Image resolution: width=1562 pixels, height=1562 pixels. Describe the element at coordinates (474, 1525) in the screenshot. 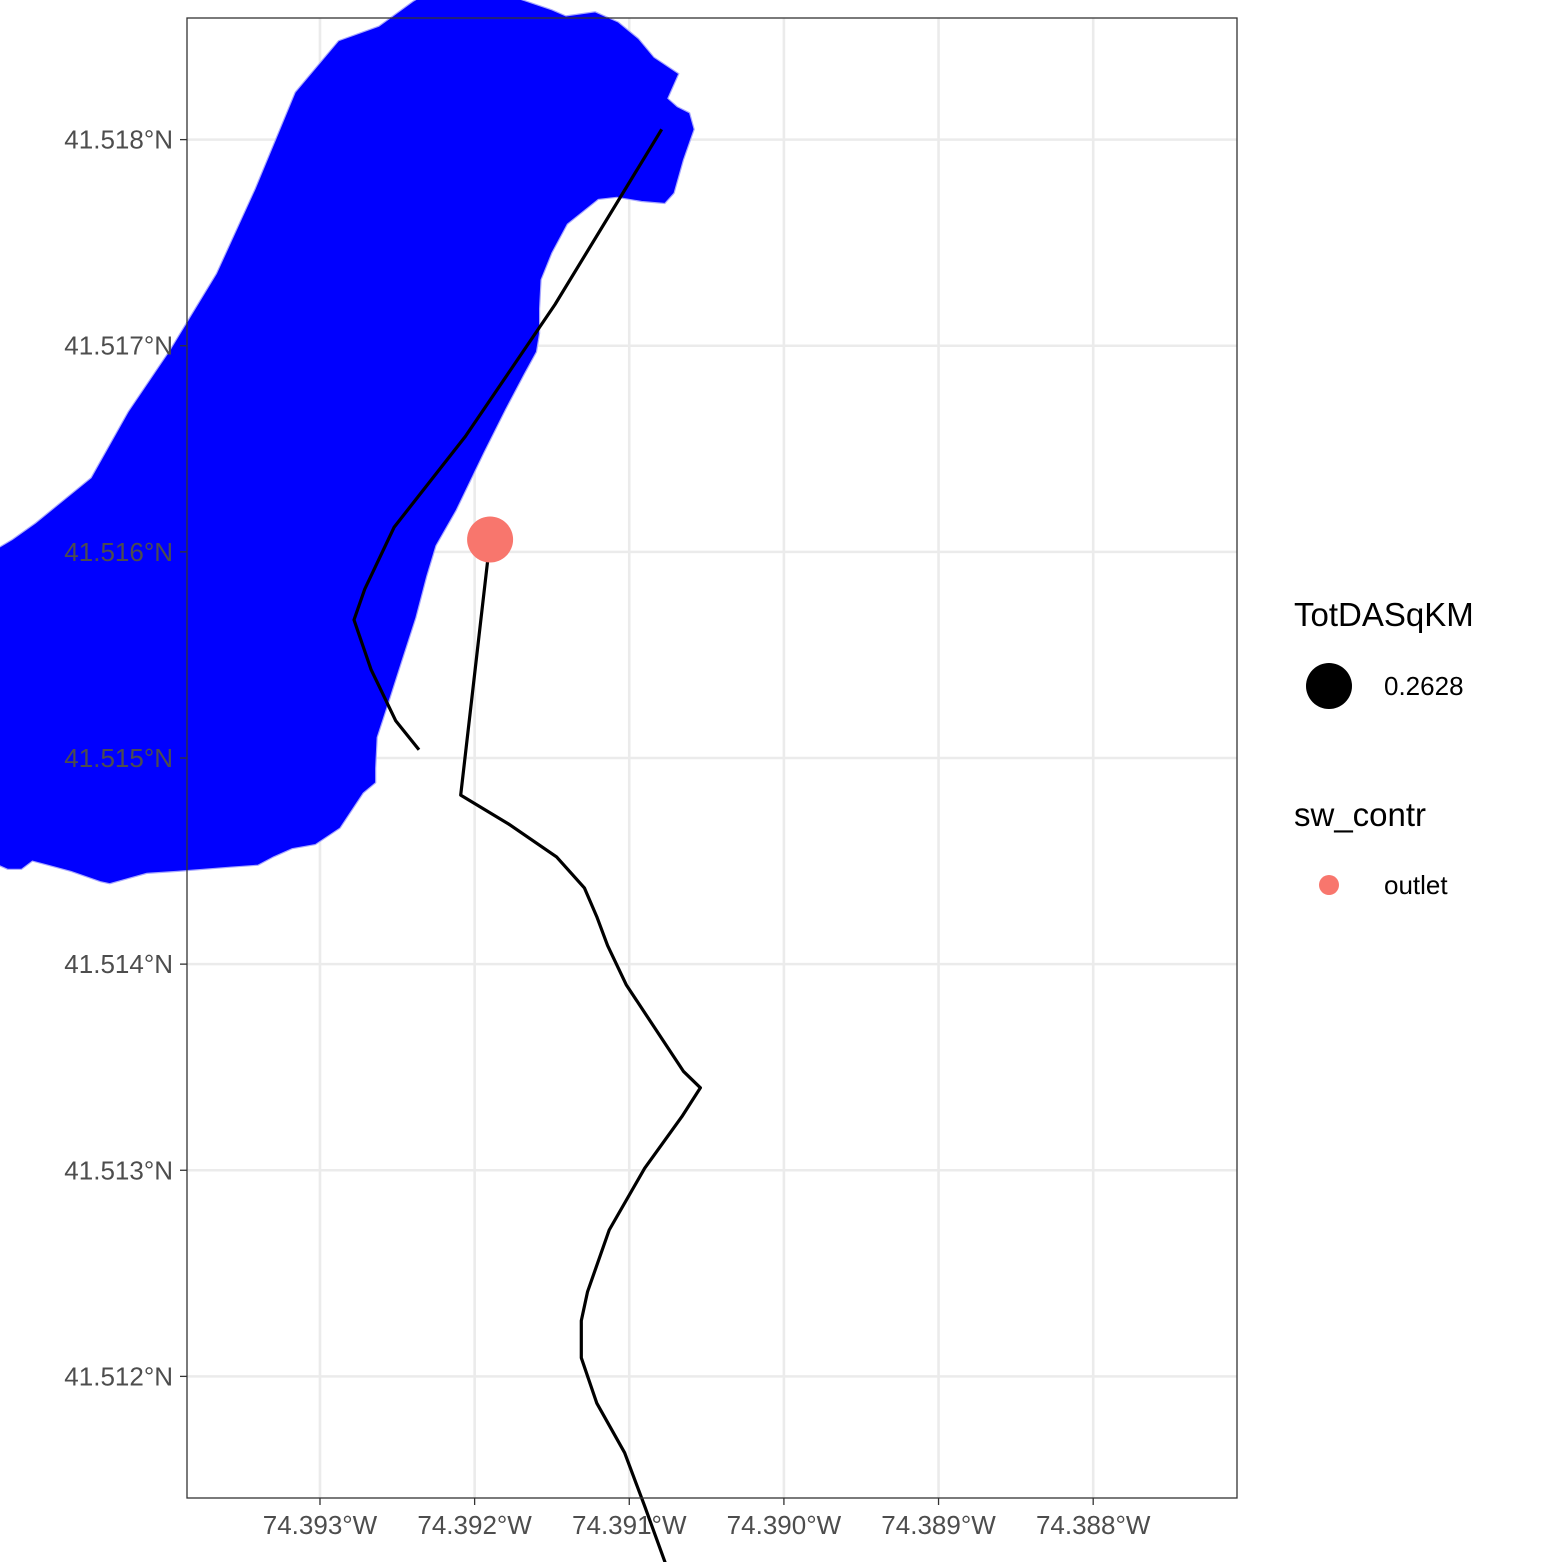

I see `x-tick-label-1: 74.392°W` at that location.